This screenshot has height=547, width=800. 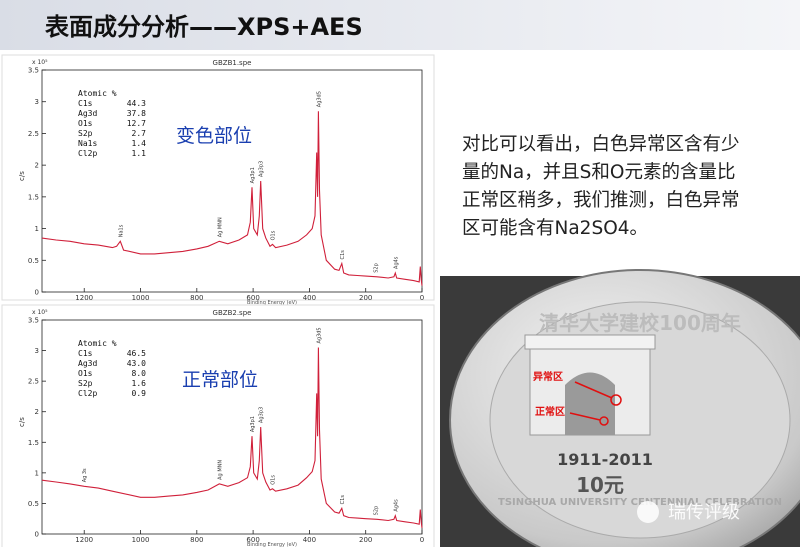 I want to click on body-text: 正常区稍多，我们推测，白色异常, so click(x=601, y=200).